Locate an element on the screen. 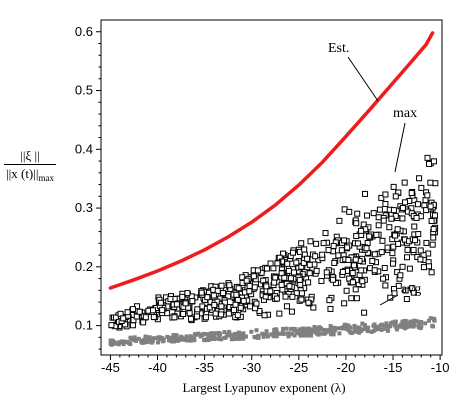  x-tick-label: -20 is located at coordinates (346, 367).